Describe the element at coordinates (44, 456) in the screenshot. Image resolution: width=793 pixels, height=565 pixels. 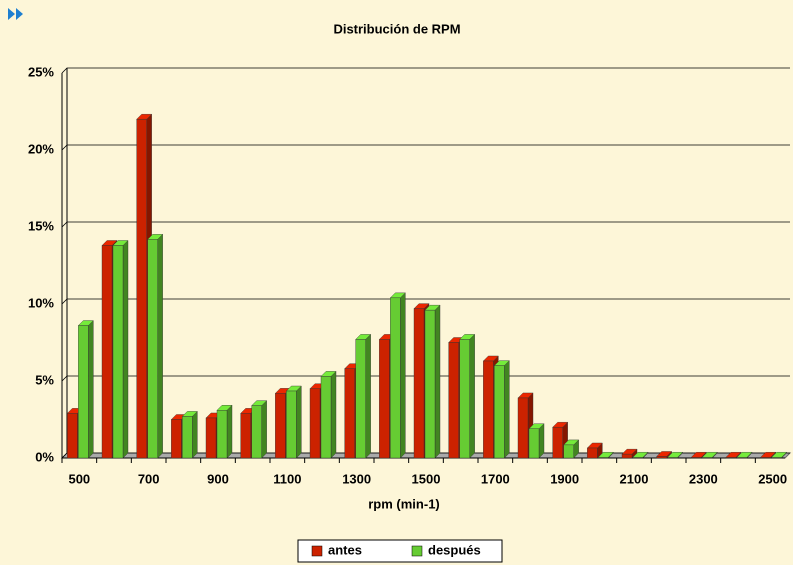
I see `y-tick-label: 0%` at that location.